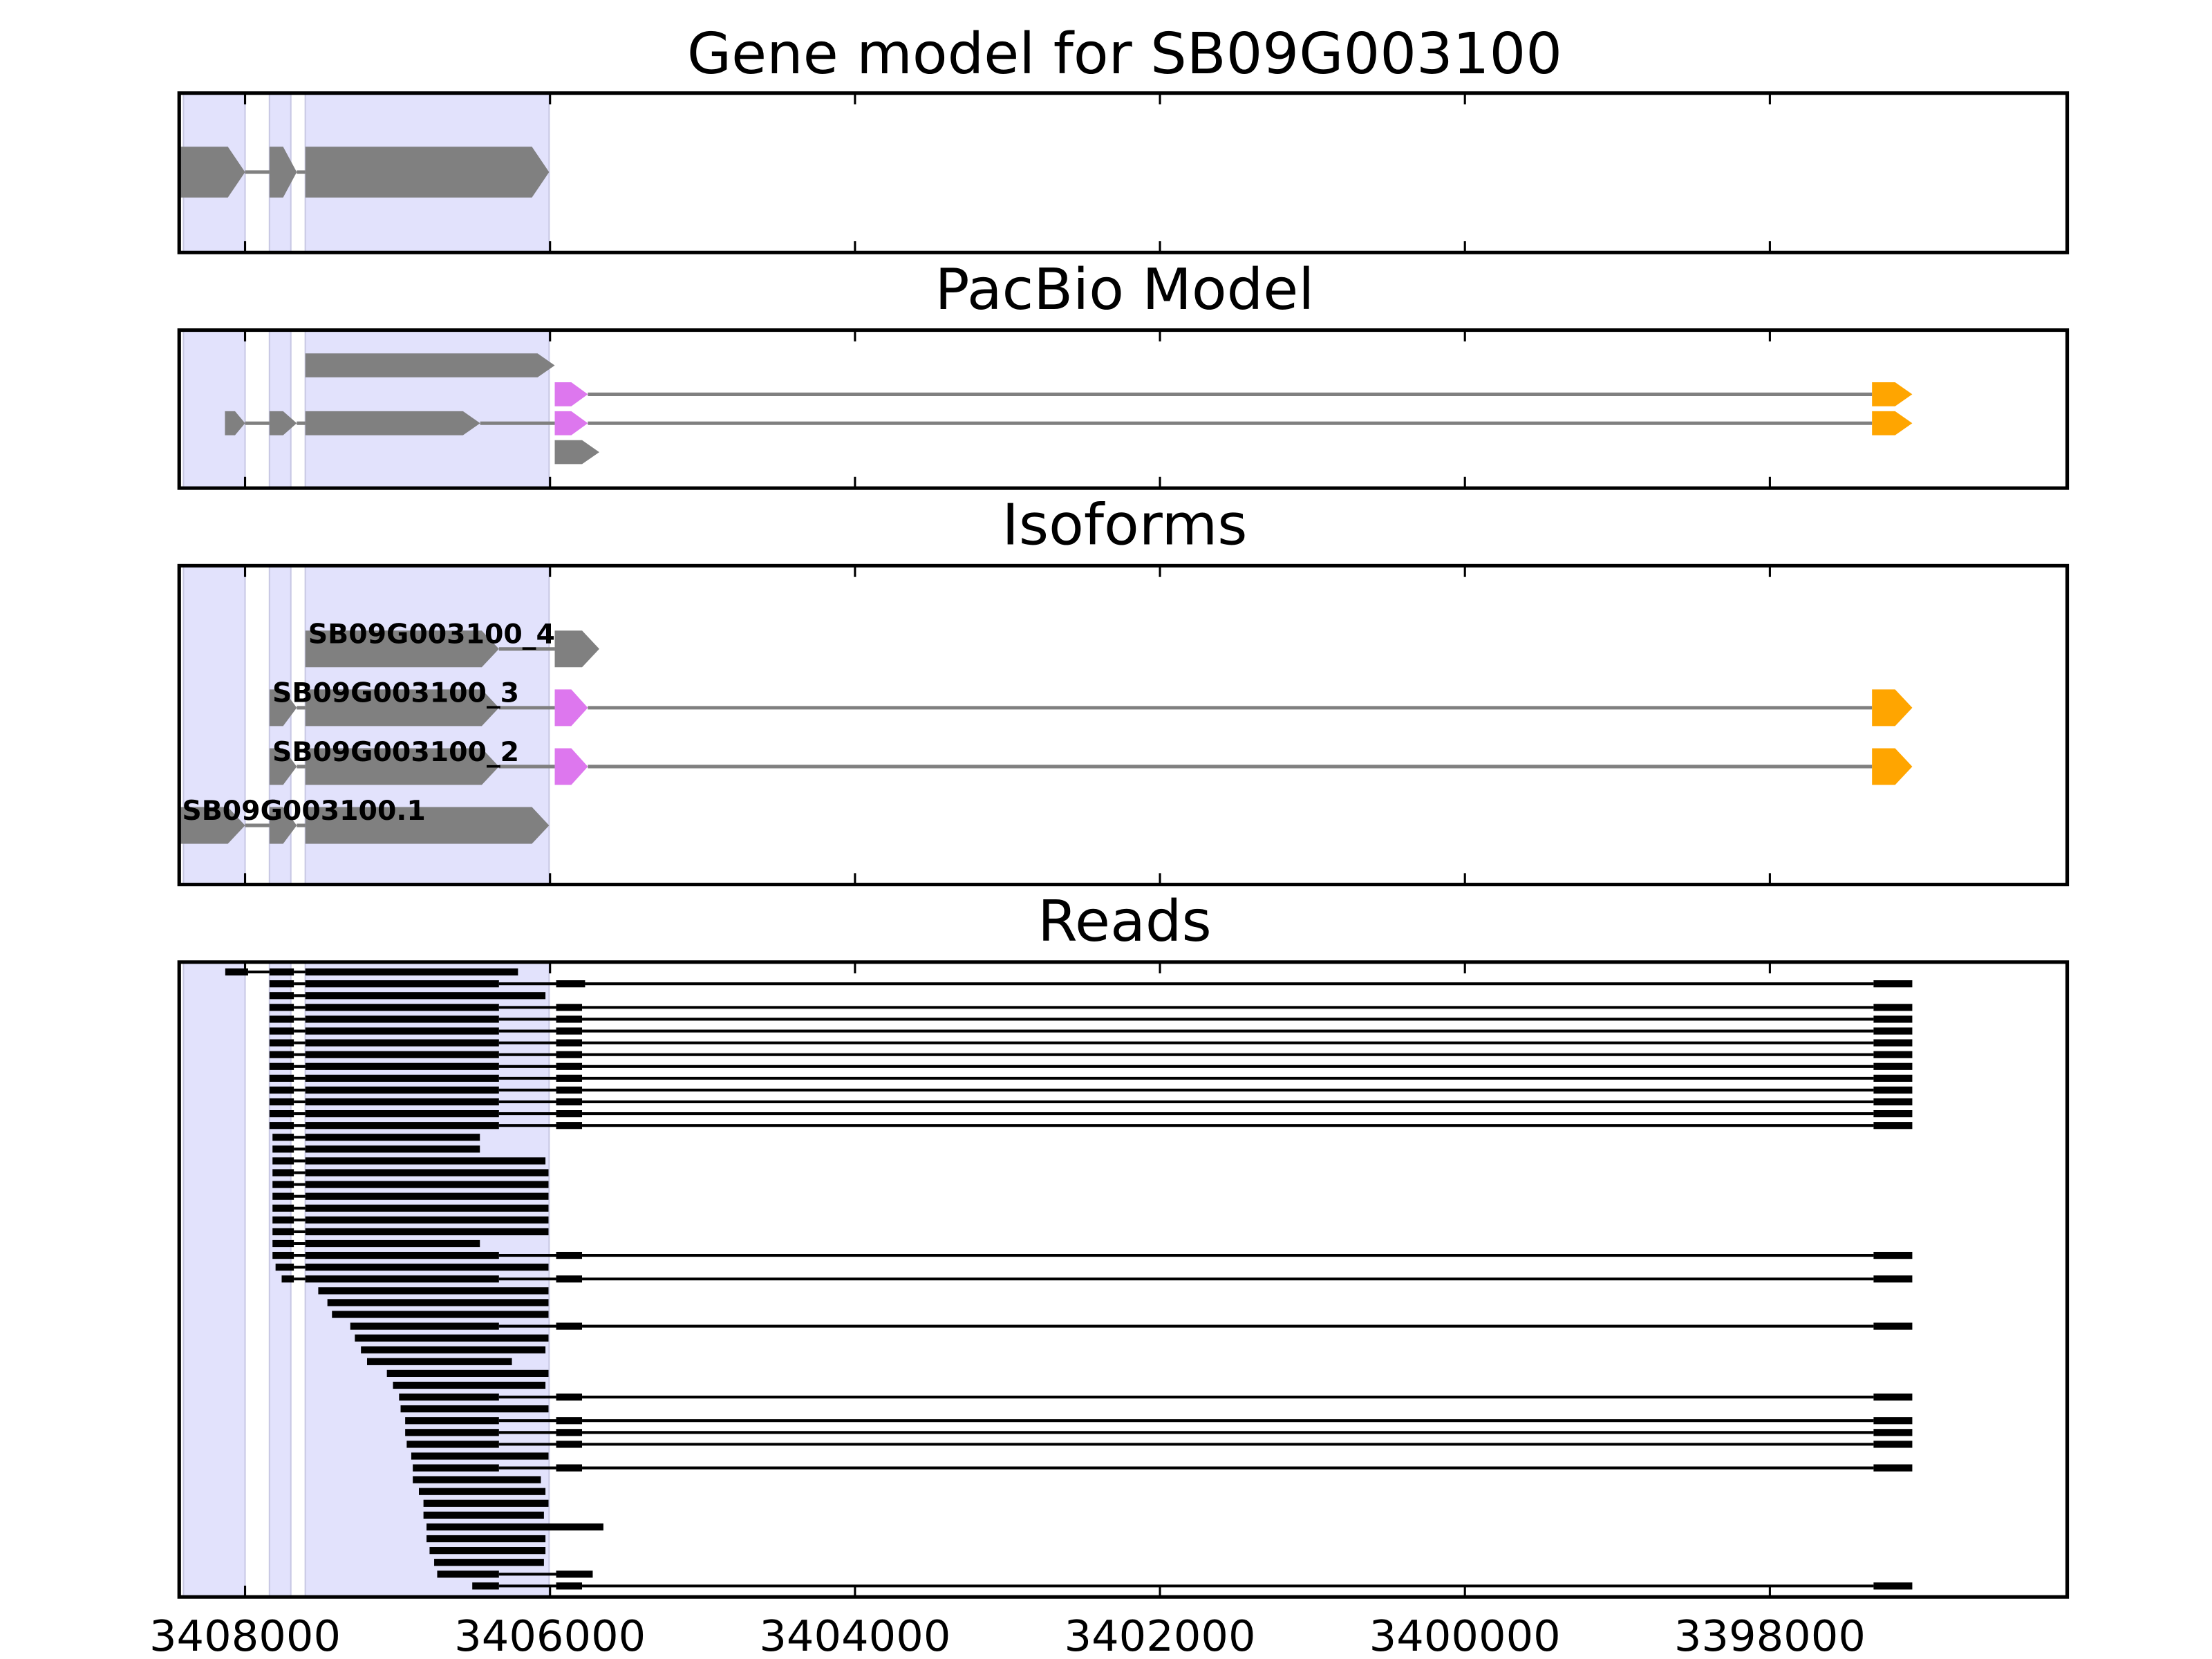 Image resolution: width=2212 pixels, height=1659 pixels. I want to click on x-tick-label: 3406000, so click(550, 1635).